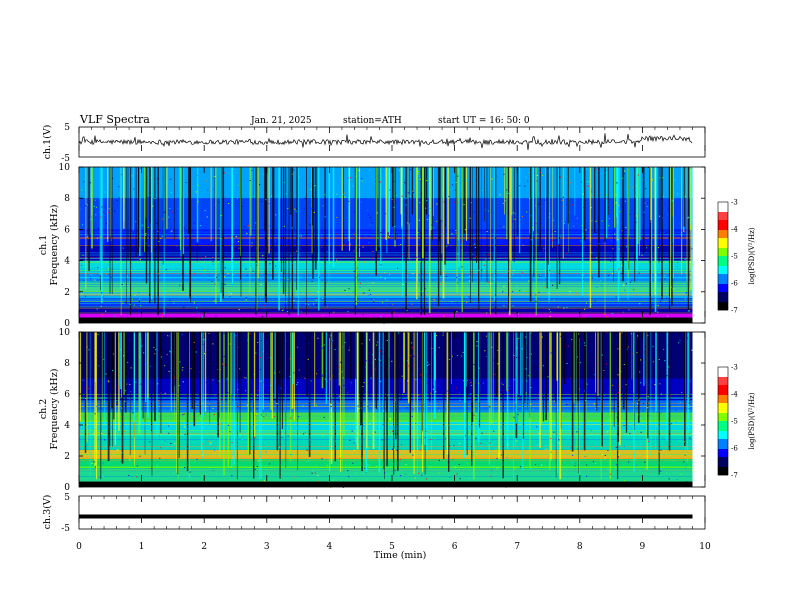 The image size is (792, 612). Describe the element at coordinates (484, 121) in the screenshot. I see `start-time-label: start UT = 16: 50: 0` at that location.